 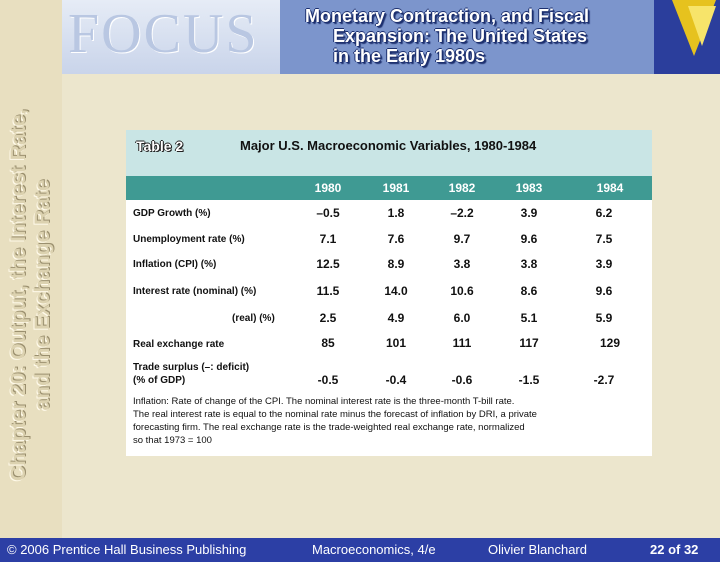 What do you see at coordinates (604, 380) in the screenshot?
I see `table-cell: -2.7` at bounding box center [604, 380].